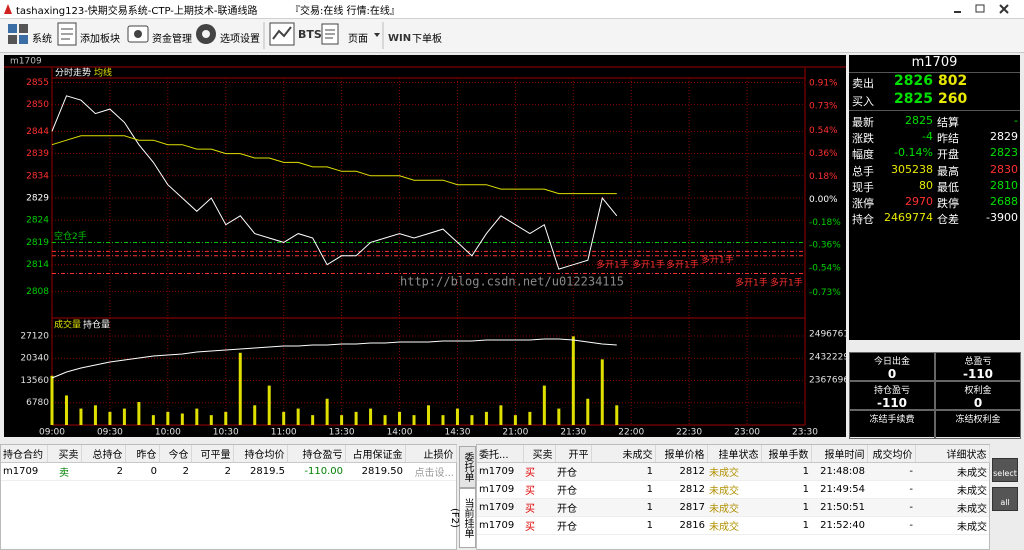 This screenshot has height=550, width=1024. Describe the element at coordinates (839, 454) in the screenshot. I see `column-header: 报单时间` at that location.